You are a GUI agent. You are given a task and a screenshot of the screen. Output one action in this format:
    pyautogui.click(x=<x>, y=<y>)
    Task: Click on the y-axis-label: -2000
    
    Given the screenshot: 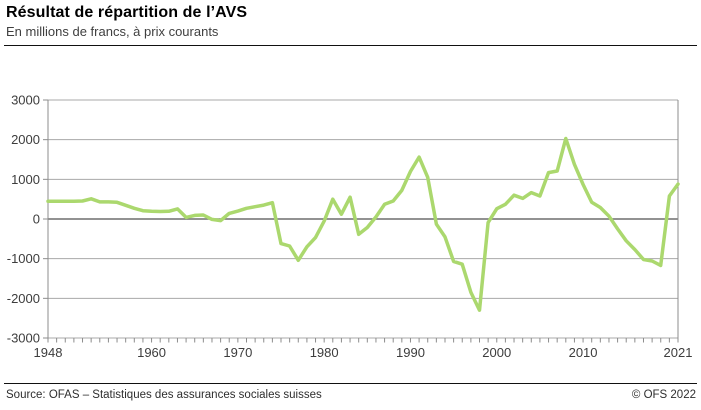 What is the action you would take?
    pyautogui.click(x=23, y=298)
    